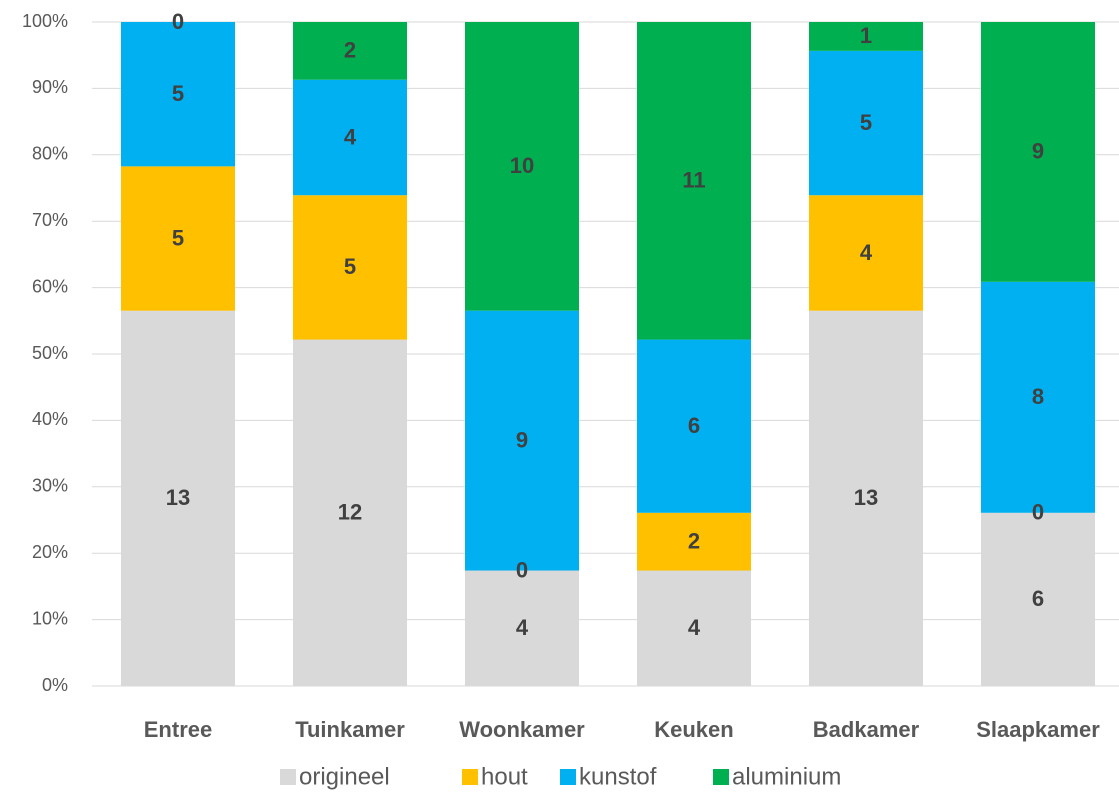  What do you see at coordinates (50, 87) in the screenshot?
I see `y-tick-label: 90%` at bounding box center [50, 87].